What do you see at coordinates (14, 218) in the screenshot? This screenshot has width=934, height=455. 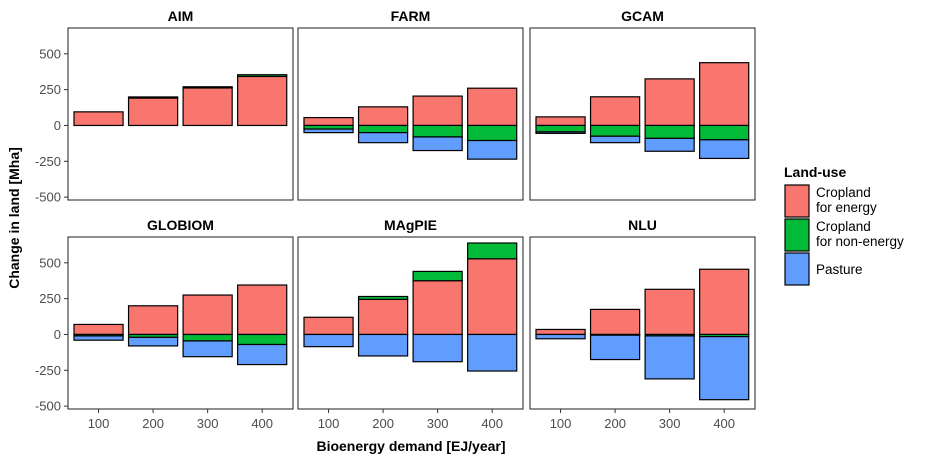 I see `y-axis-label: Change in land [Mha]` at bounding box center [14, 218].